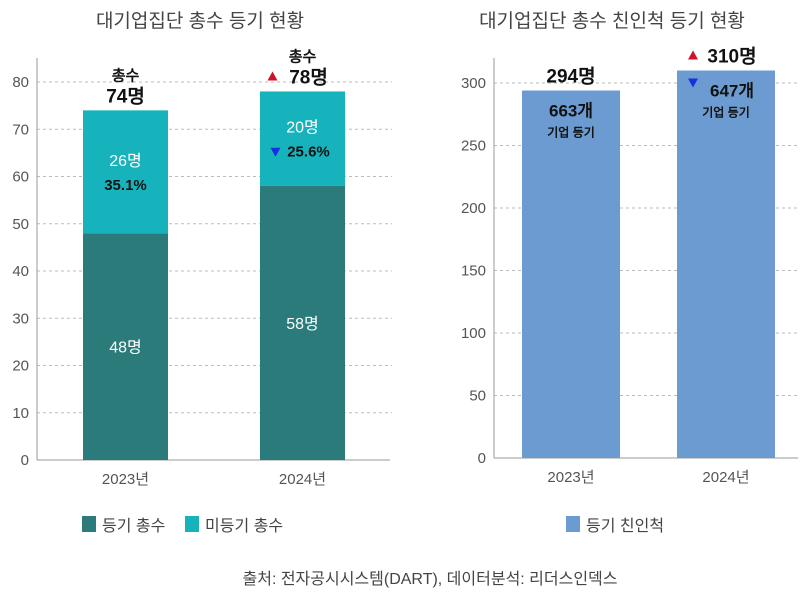 The width and height of the screenshot is (800, 597). What do you see at coordinates (244, 526) in the screenshot?
I see `legend-label: 미등기 총수` at bounding box center [244, 526].